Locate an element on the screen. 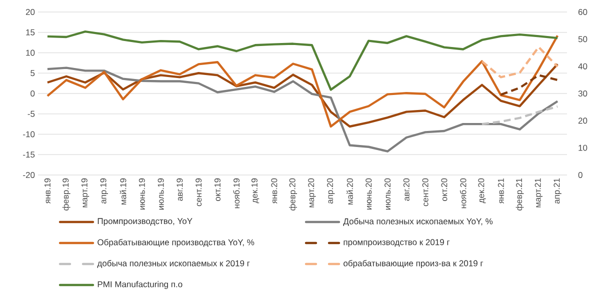 The image size is (600, 308). y-tick-label: 15 is located at coordinates (30, 32).